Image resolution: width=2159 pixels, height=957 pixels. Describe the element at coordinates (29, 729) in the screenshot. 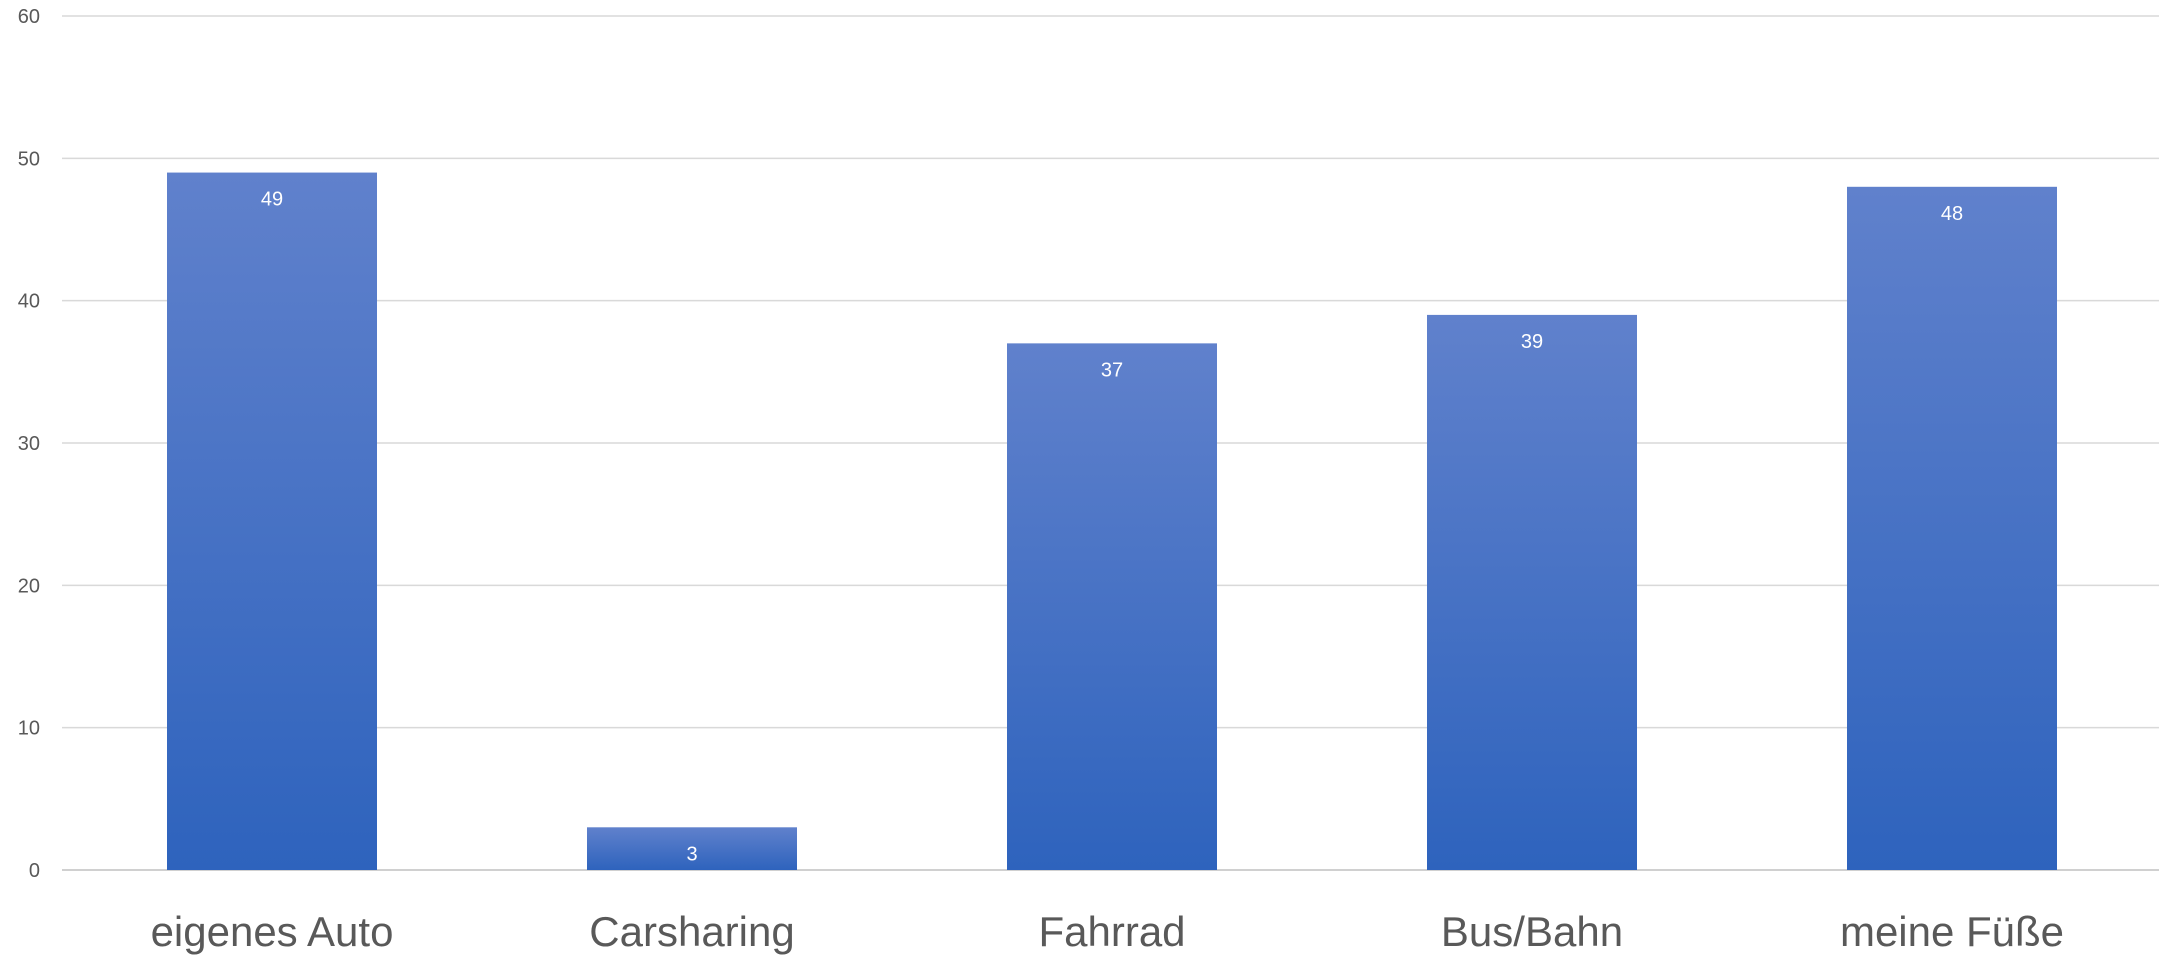

I see `y-tick-label: 10` at that location.